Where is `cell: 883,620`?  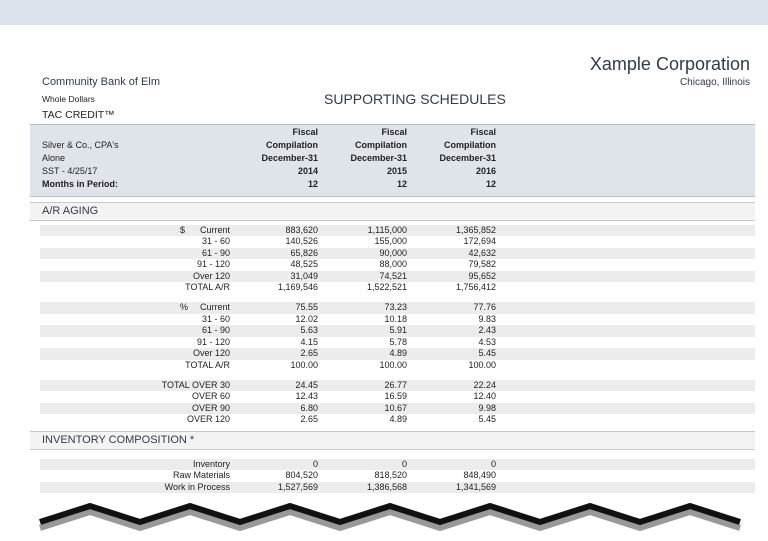
cell: 883,620 is located at coordinates (301, 229).